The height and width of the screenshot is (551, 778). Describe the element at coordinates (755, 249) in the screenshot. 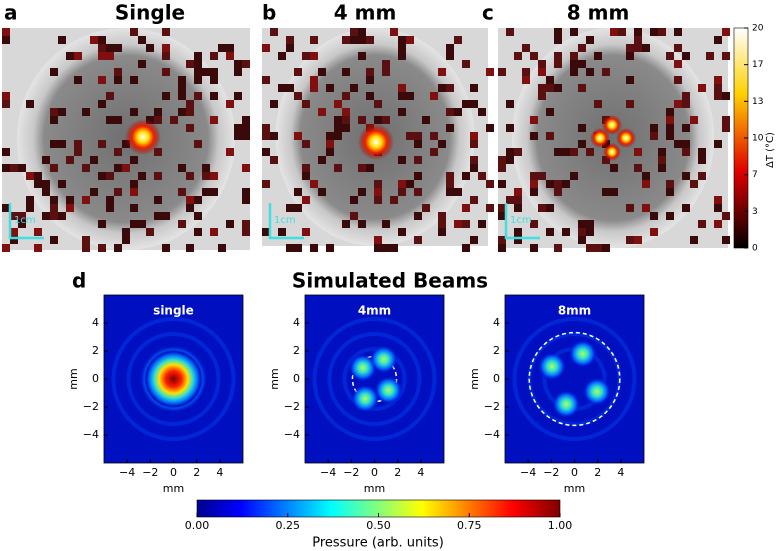

I see `colorbar-tick-label: 0` at that location.